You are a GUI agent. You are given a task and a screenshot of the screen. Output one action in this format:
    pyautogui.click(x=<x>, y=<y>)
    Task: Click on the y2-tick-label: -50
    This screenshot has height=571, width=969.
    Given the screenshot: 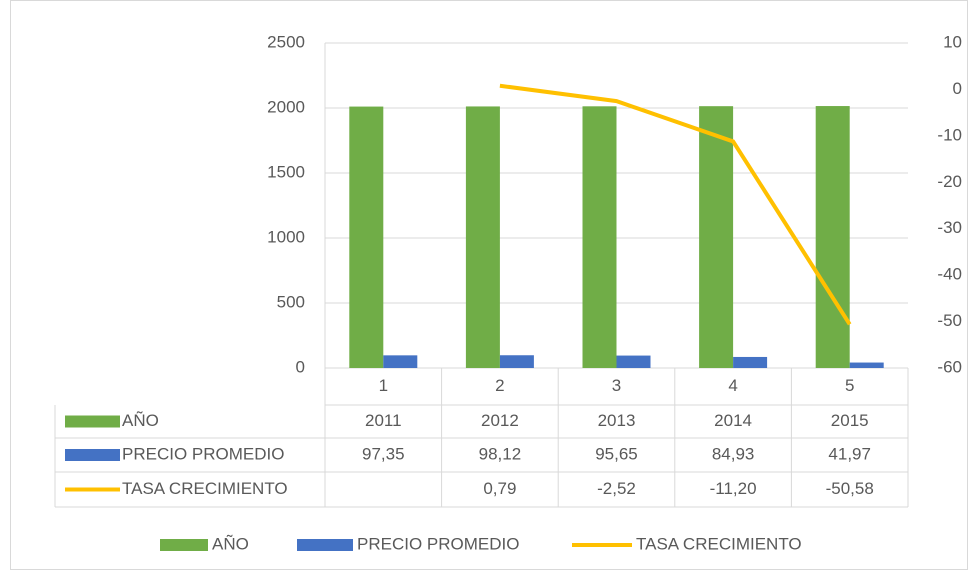 What is the action you would take?
    pyautogui.click(x=949, y=320)
    